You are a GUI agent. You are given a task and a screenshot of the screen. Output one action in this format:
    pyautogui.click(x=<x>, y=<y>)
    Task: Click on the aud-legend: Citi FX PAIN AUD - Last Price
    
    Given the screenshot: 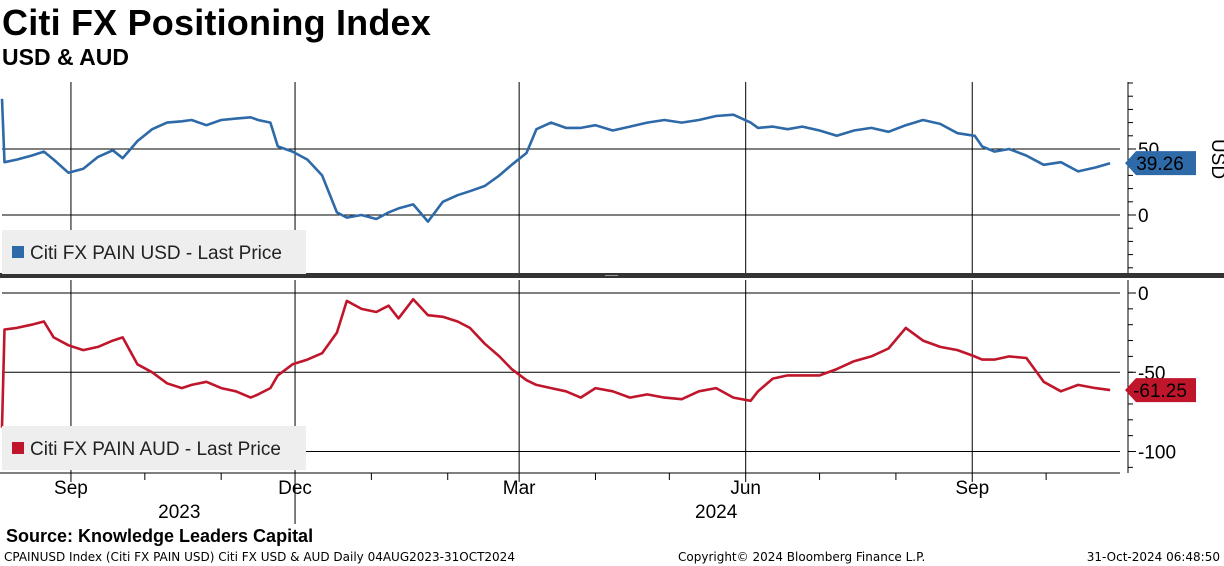 What is the action you would take?
    pyautogui.click(x=154, y=448)
    